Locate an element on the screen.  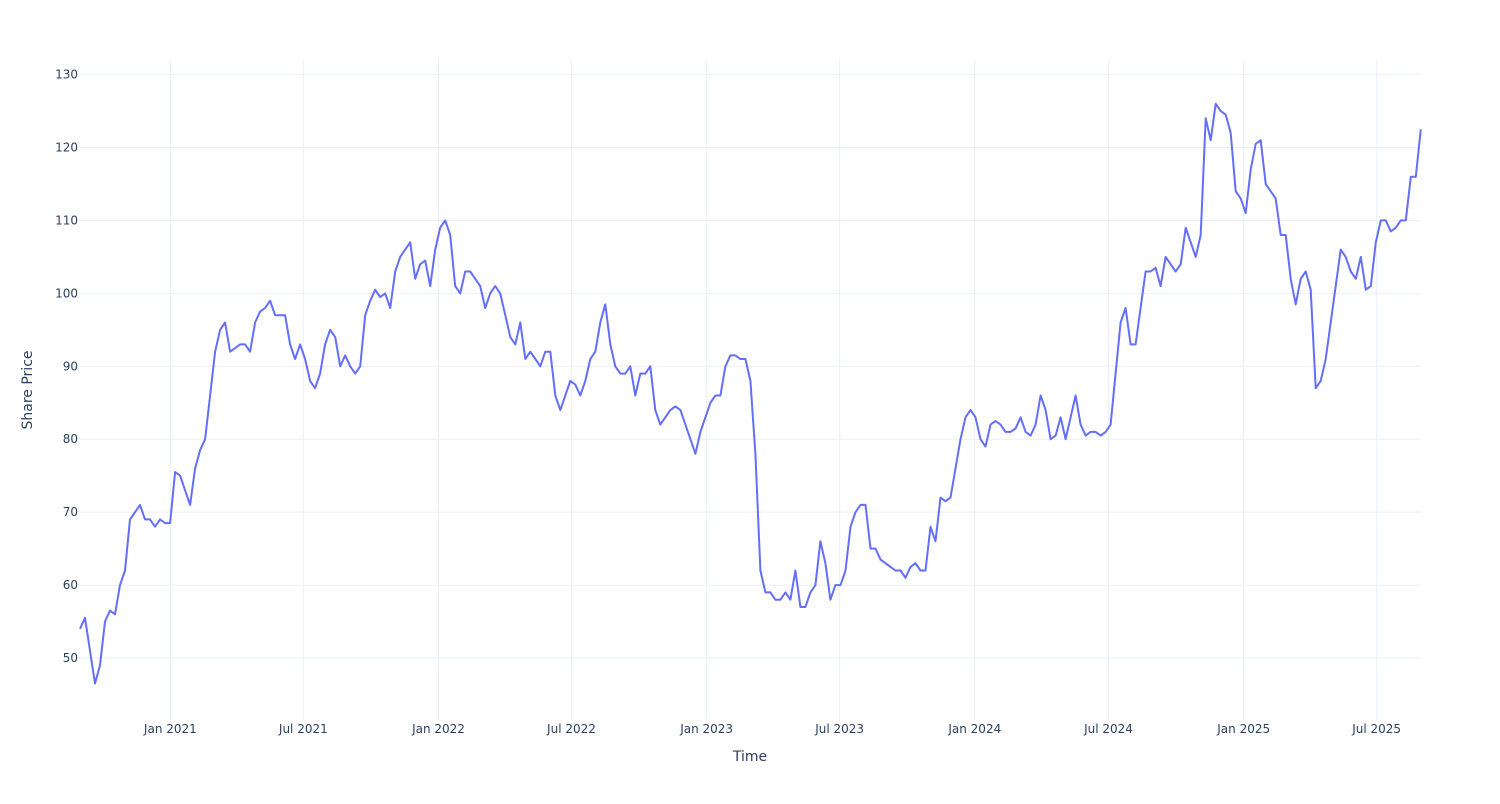
y-axis-title: Share Price is located at coordinates (28, 389).